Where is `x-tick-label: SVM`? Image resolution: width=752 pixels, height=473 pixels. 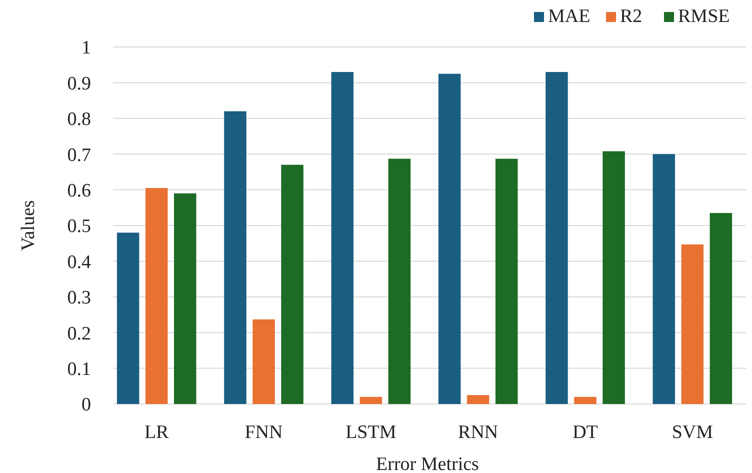 x-tick-label: SVM is located at coordinates (693, 432).